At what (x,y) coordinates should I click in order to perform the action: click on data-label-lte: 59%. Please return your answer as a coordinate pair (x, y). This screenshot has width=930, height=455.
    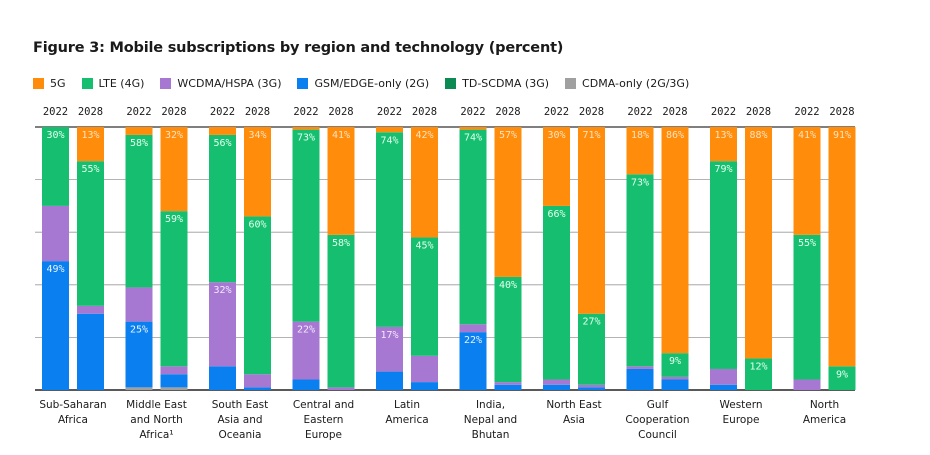
    Looking at the image, I should click on (174, 219).